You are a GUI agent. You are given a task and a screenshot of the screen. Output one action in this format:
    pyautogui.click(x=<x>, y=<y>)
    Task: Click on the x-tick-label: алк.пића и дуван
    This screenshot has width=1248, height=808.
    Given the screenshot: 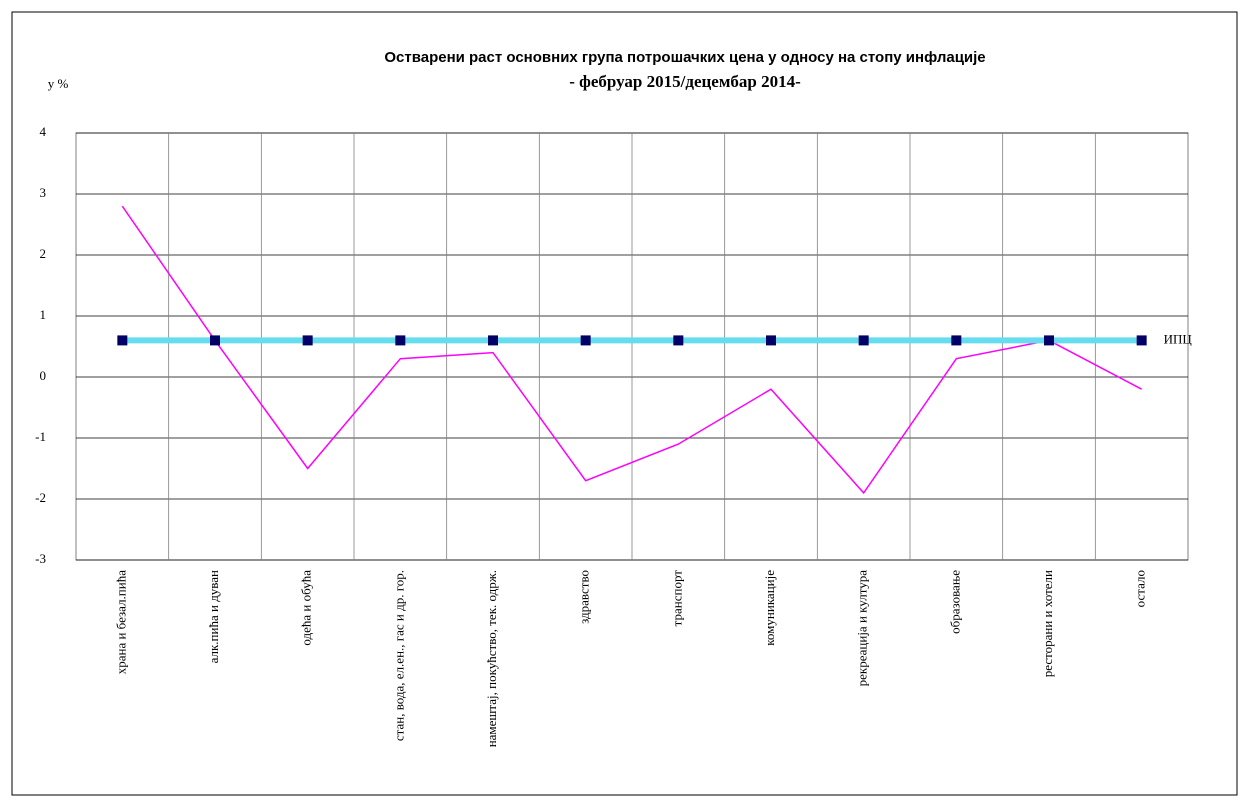 What is the action you would take?
    pyautogui.click(x=213, y=616)
    